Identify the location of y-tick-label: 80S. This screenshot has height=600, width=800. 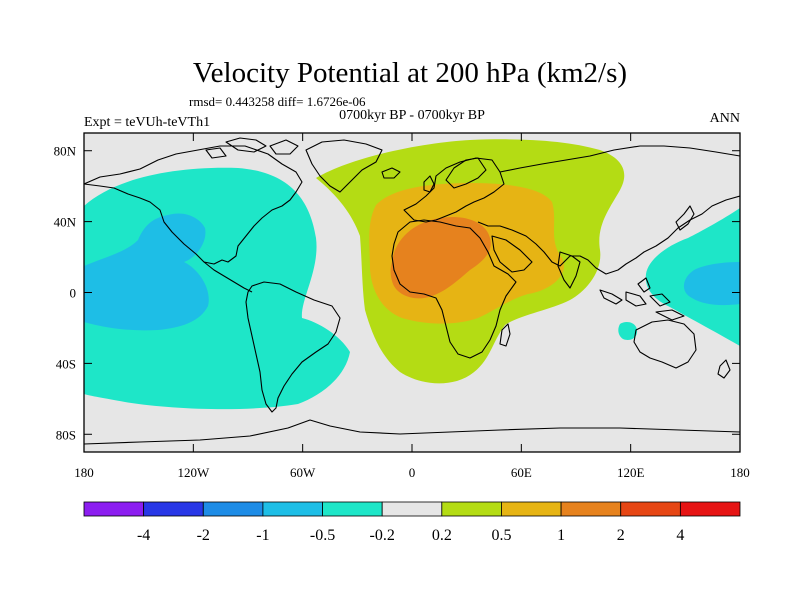
(66, 434).